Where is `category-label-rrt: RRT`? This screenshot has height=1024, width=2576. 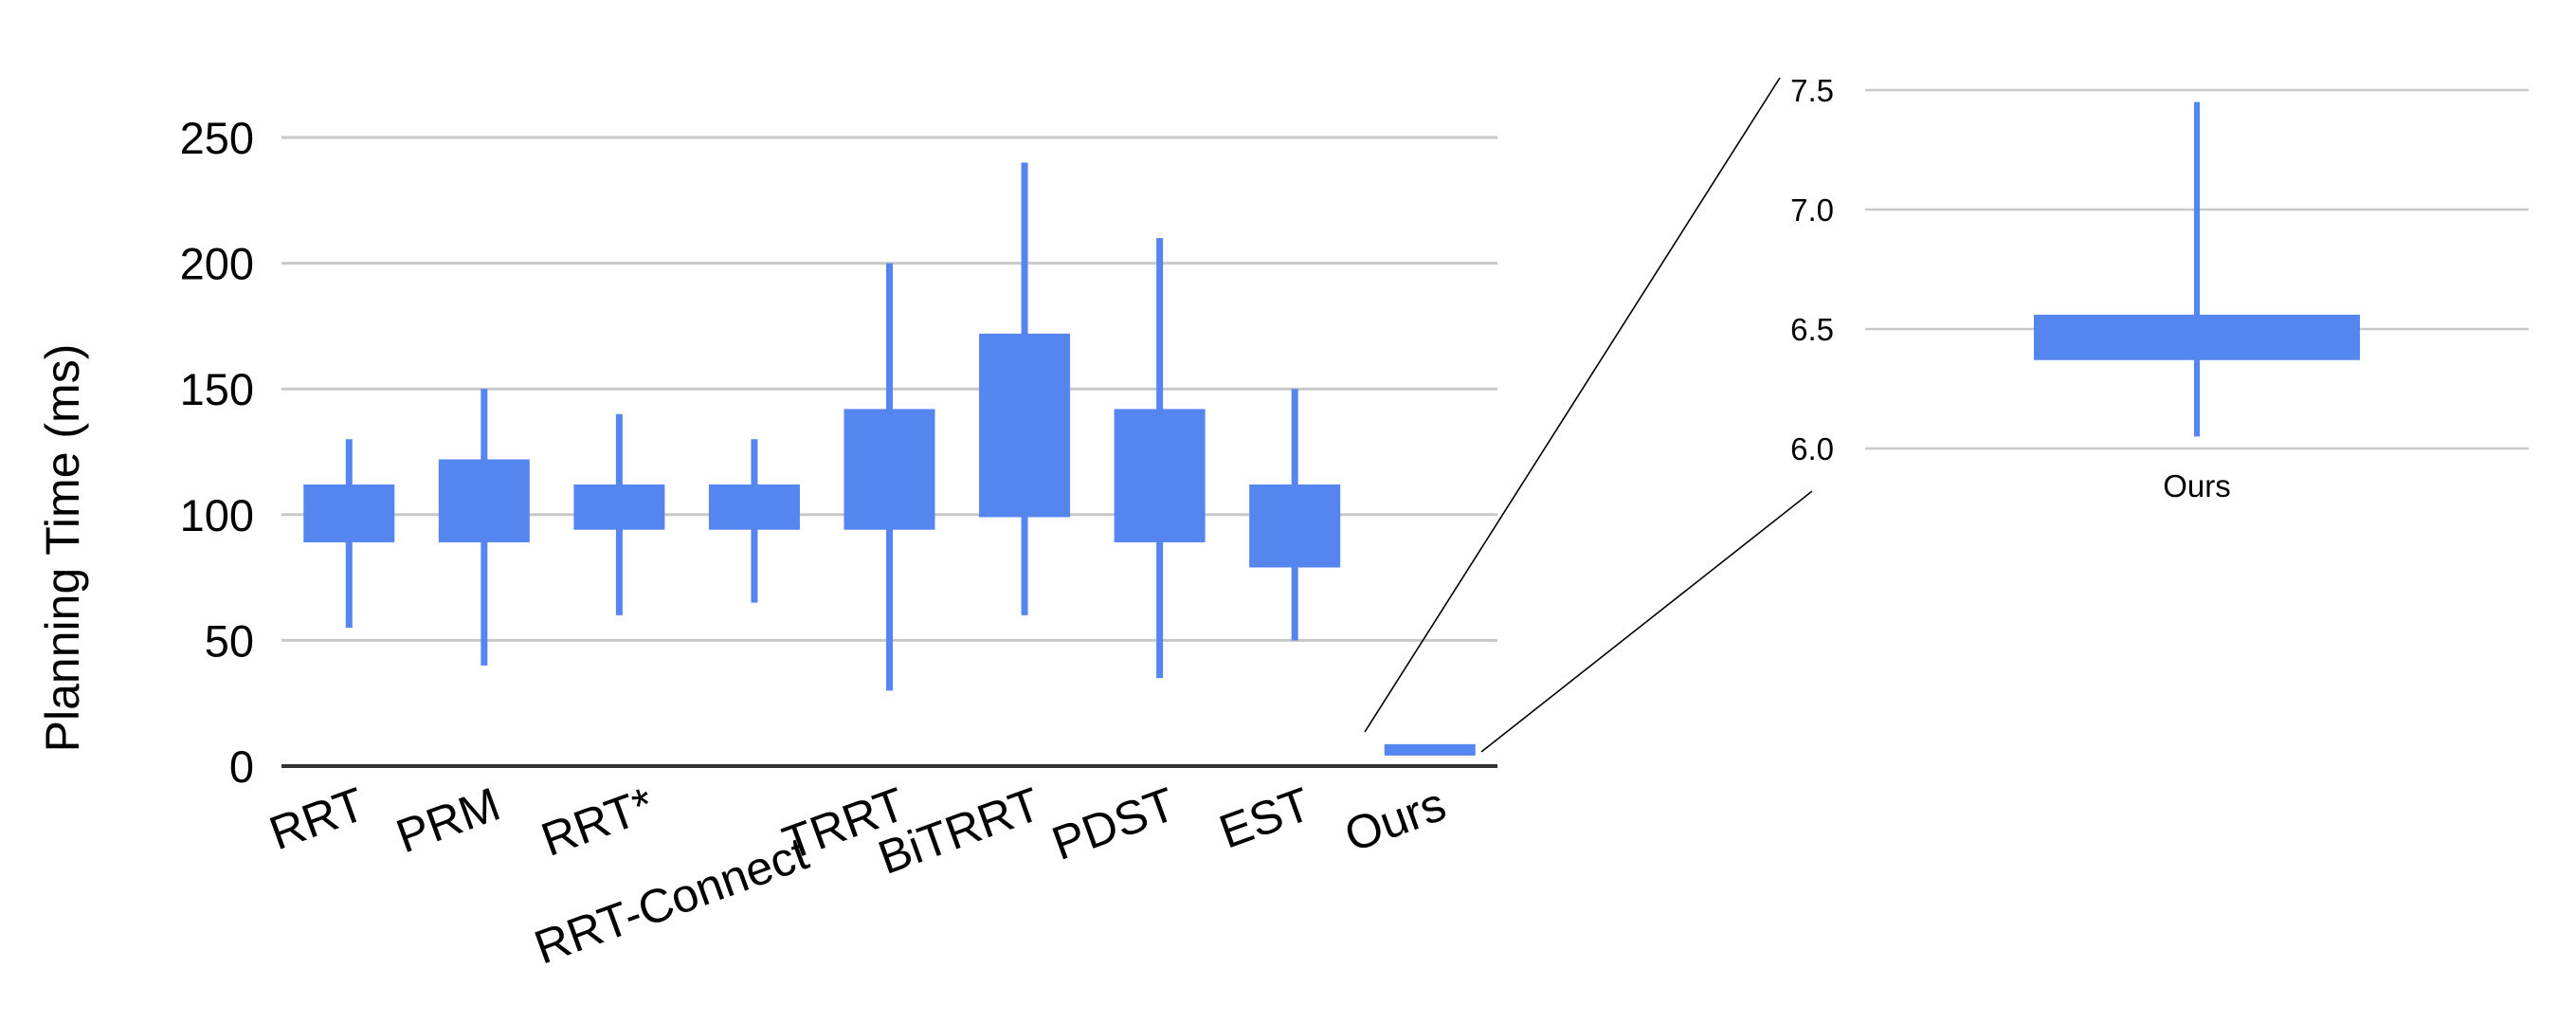
category-label-rrt: RRT is located at coordinates (317, 818).